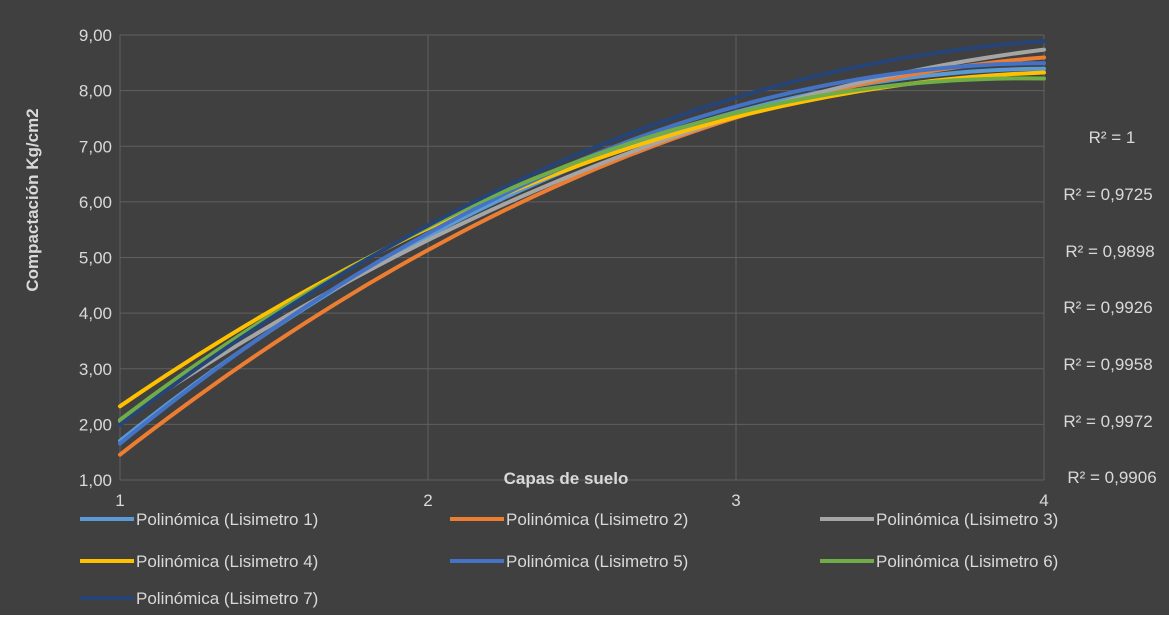 The width and height of the screenshot is (1169, 620). I want to click on legend-entry: Polinómica (Lisimetro 6), so click(967, 561).